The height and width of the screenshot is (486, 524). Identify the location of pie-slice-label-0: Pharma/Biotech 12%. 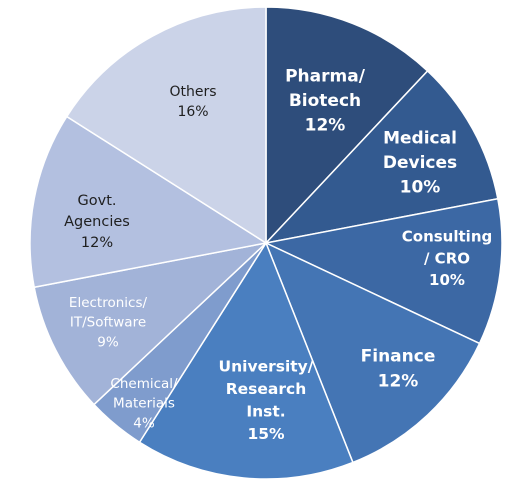
(325, 100).